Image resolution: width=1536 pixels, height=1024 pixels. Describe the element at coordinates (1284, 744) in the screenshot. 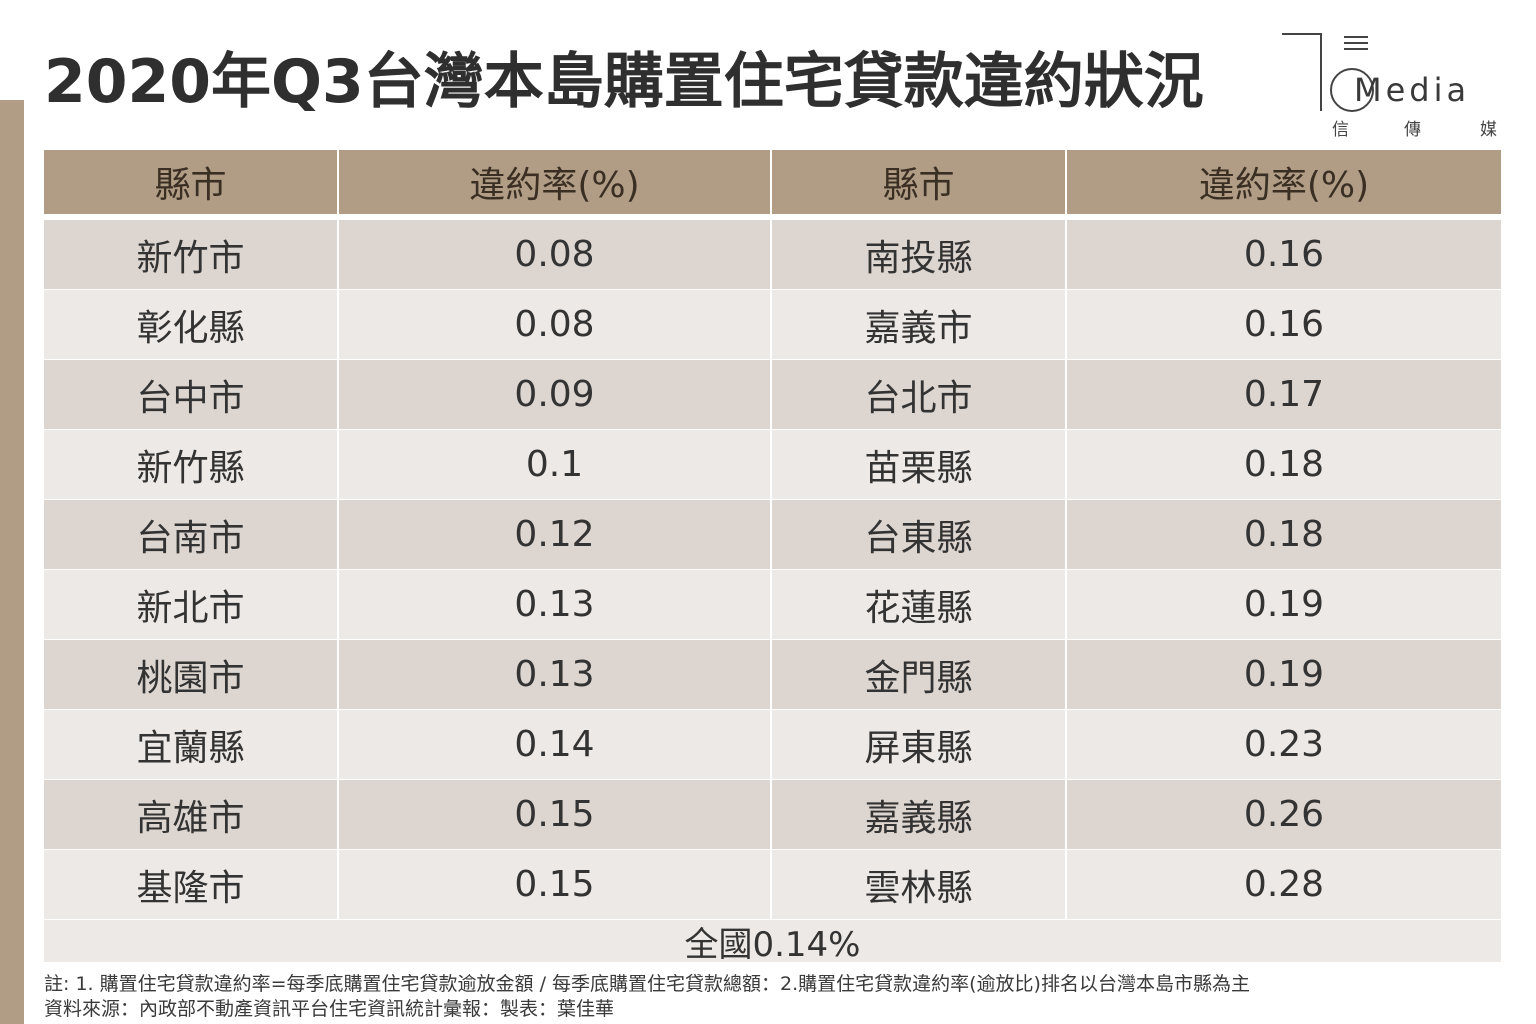

I see `rate-cell: 0.23` at that location.